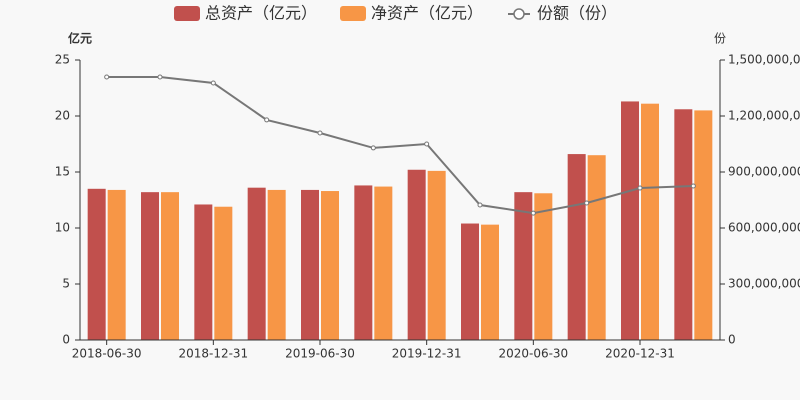  Describe the element at coordinates (62, 60) in the screenshot. I see `y-tick-label: 25` at that location.